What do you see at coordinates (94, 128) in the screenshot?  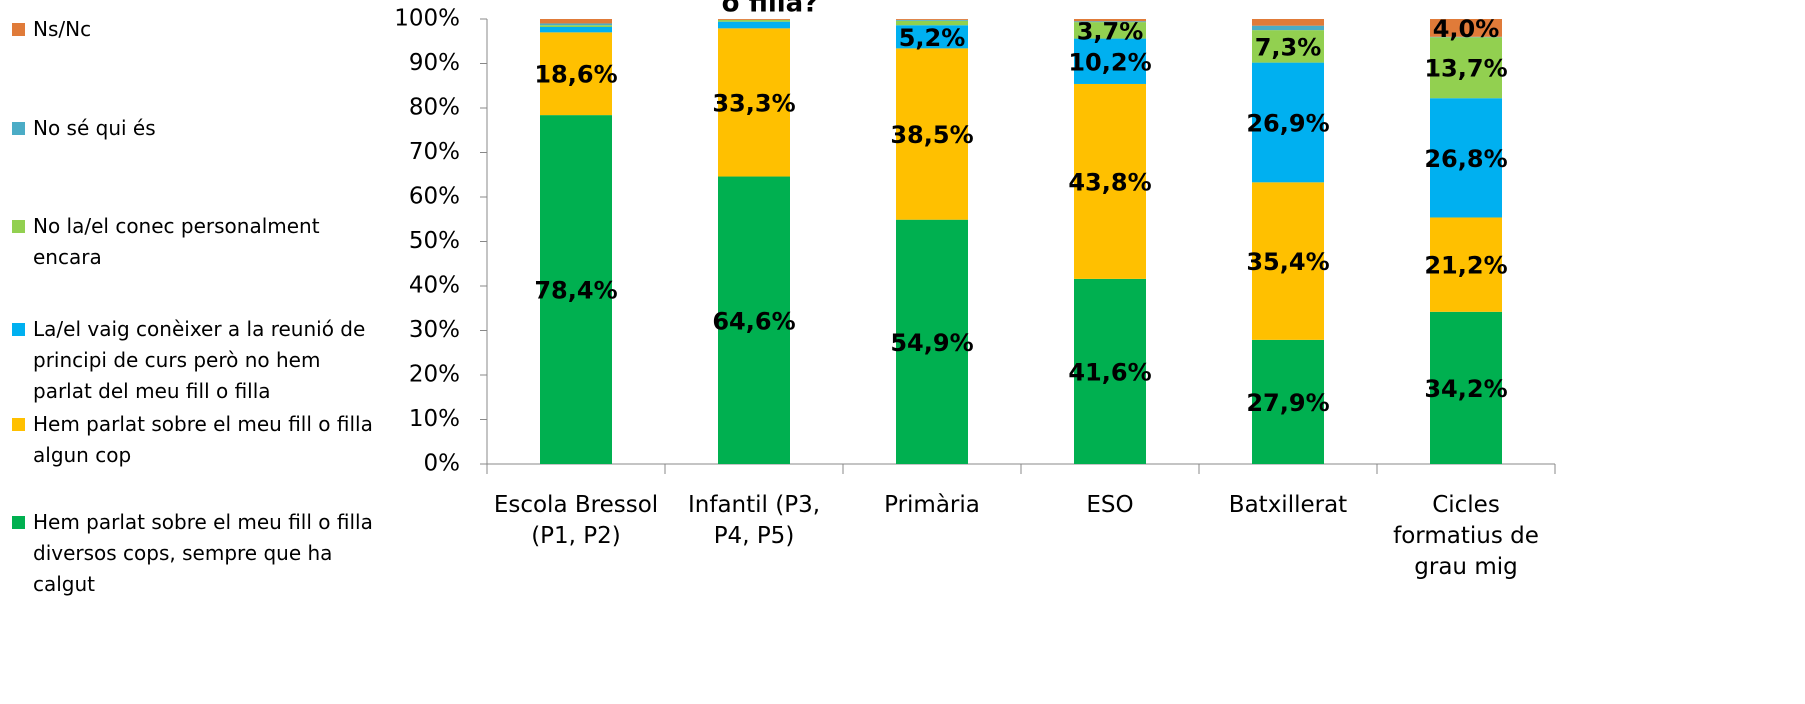 I see `legend-label: No sé qui és` at bounding box center [94, 128].